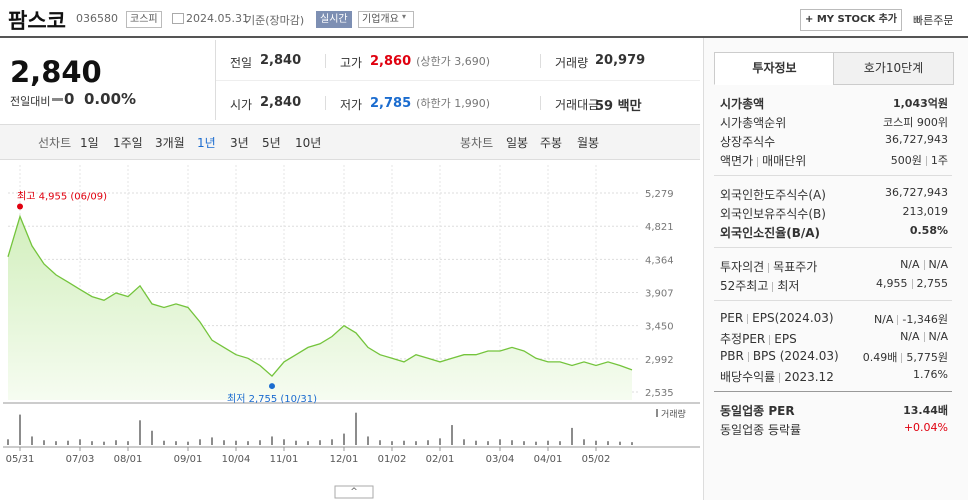  Describe the element at coordinates (484, 37) in the screenshot. I see `header-rule` at that location.